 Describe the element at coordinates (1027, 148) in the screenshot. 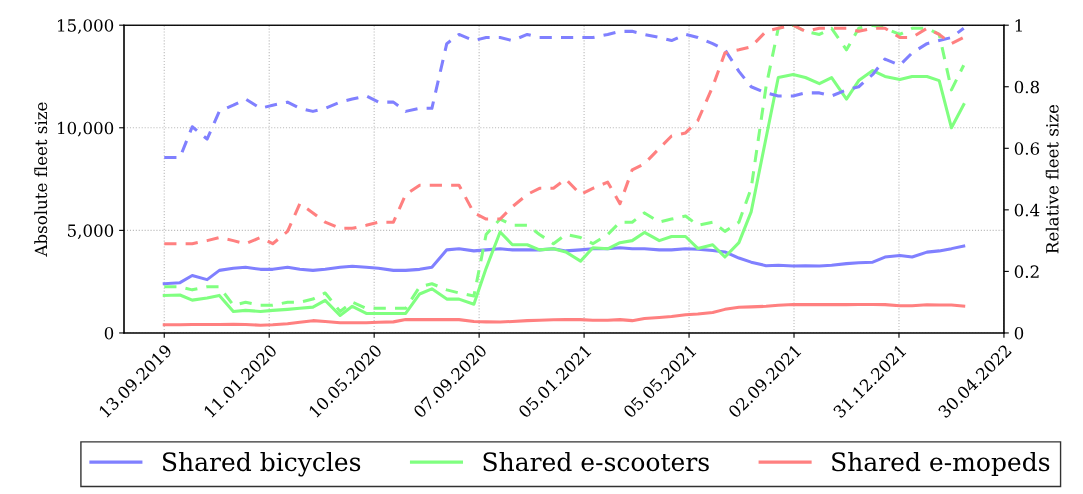

I see `y2-tick-label: 0.6` at that location.